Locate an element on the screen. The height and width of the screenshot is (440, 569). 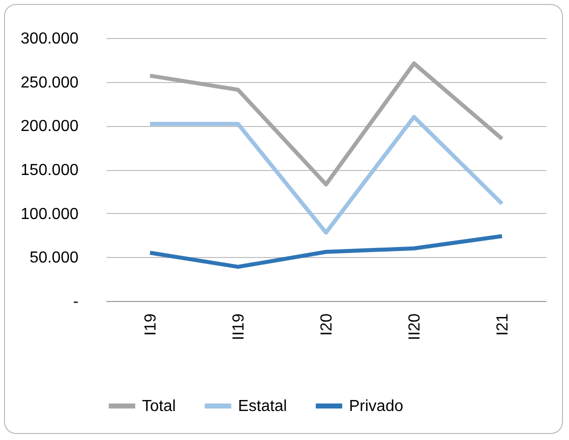
legend-label: Total is located at coordinates (159, 406).